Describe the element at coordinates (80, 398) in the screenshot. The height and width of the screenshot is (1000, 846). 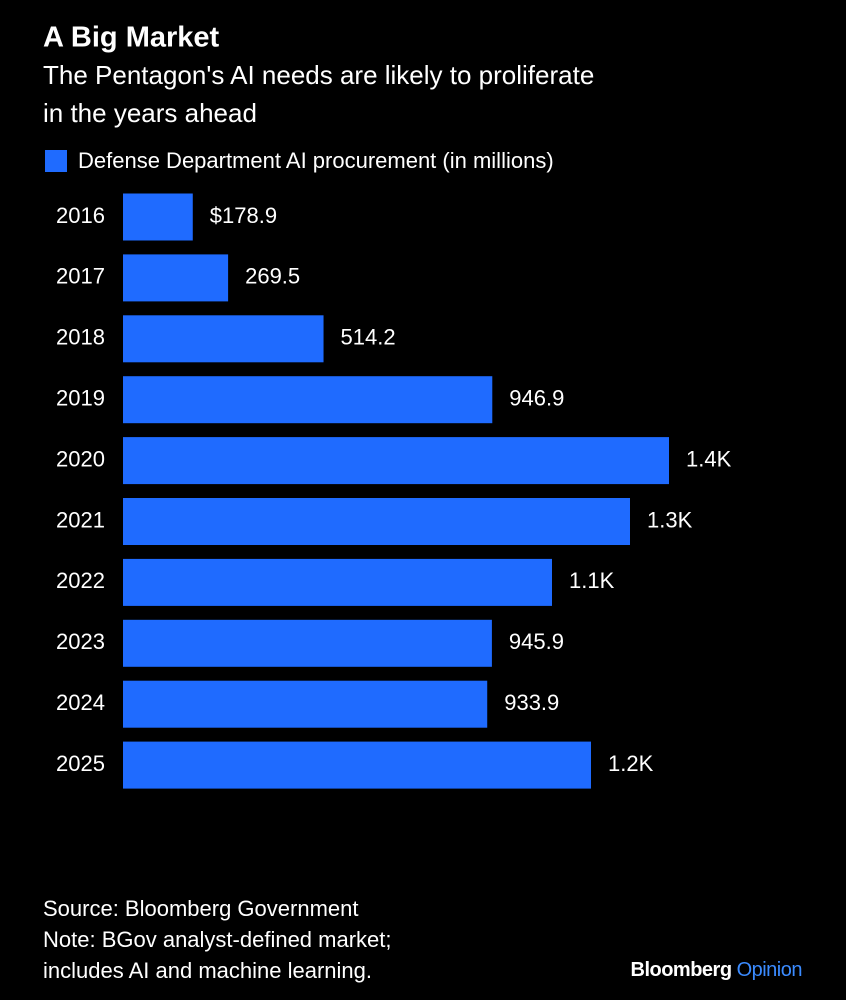
I see `y-tick-label: 2019` at that location.